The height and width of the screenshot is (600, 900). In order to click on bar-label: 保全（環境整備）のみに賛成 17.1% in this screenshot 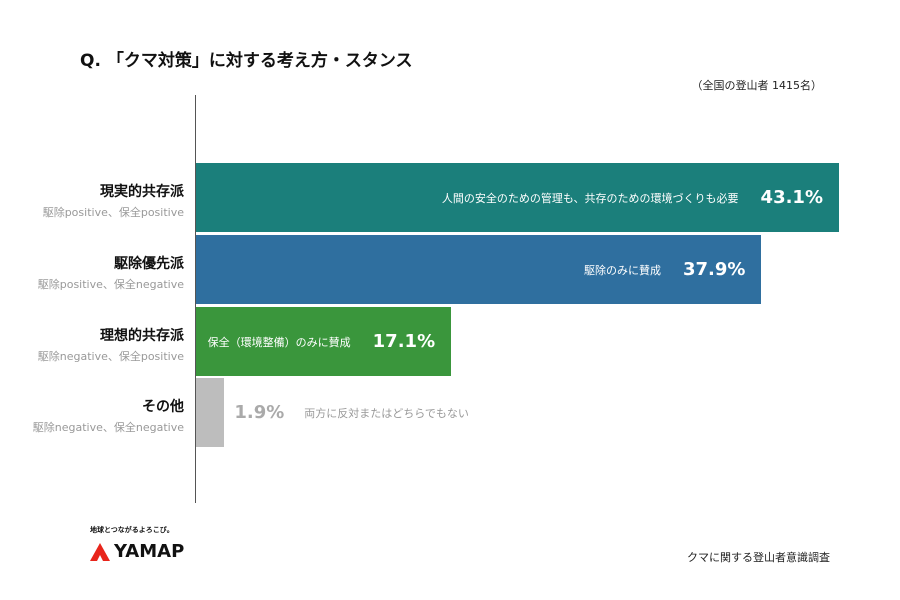, I will do `click(321, 341)`.